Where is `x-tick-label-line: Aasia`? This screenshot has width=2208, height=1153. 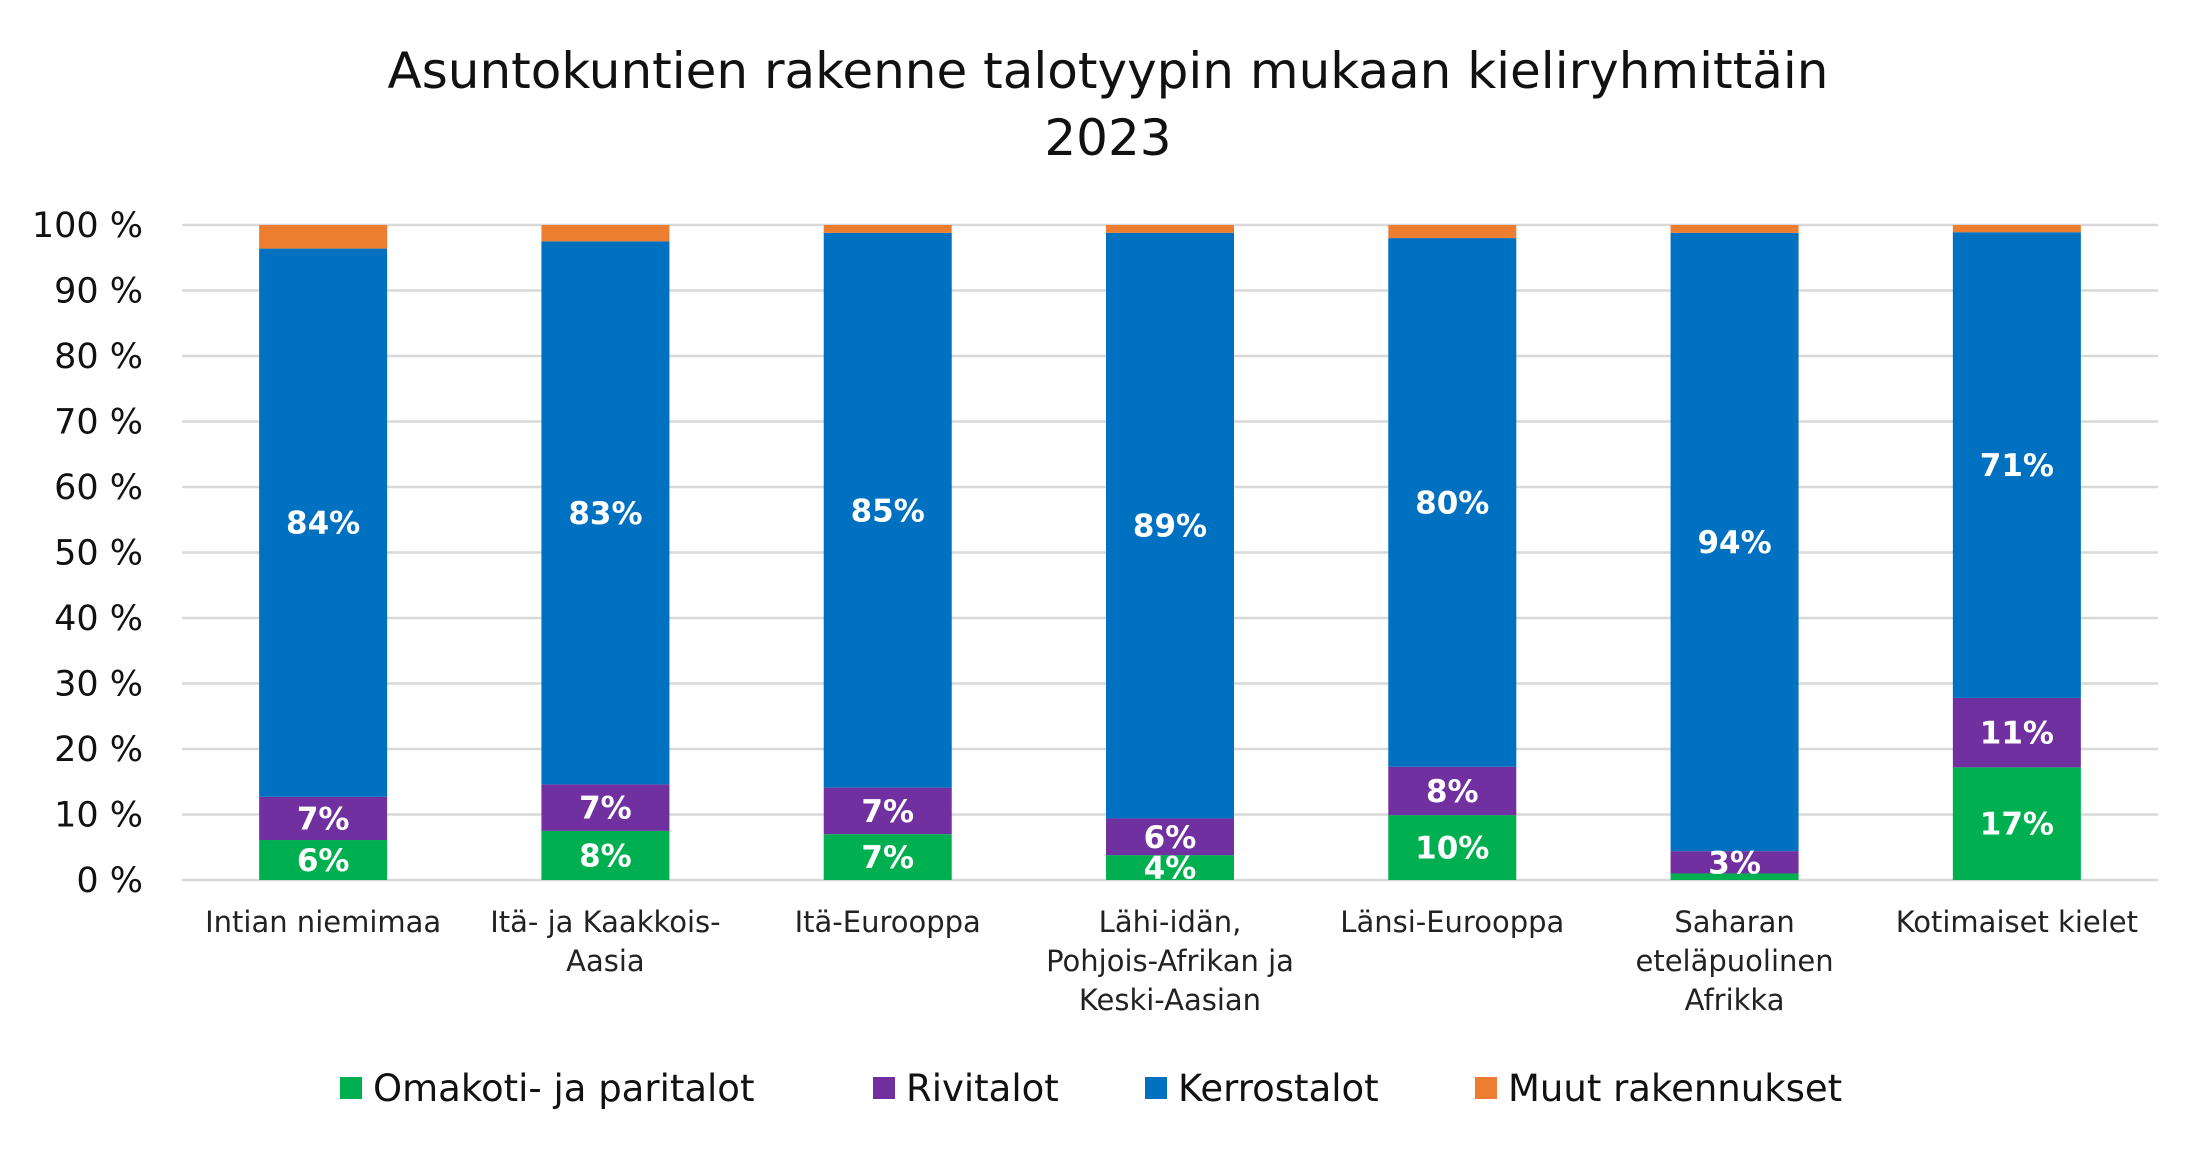
x-tick-label-line: Aasia is located at coordinates (605, 961).